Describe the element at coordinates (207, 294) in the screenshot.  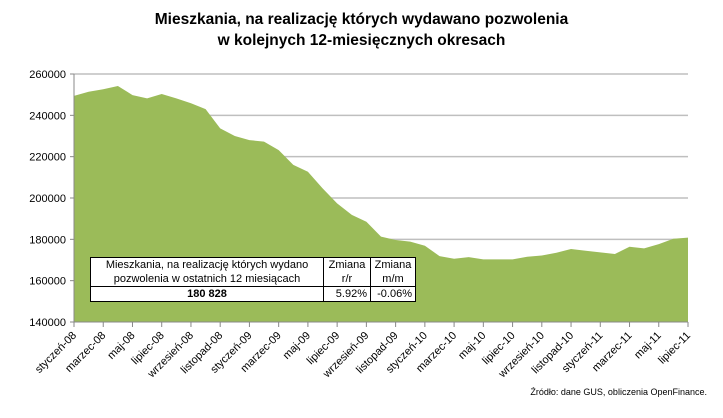
I see `summary-value: 180 828` at that location.